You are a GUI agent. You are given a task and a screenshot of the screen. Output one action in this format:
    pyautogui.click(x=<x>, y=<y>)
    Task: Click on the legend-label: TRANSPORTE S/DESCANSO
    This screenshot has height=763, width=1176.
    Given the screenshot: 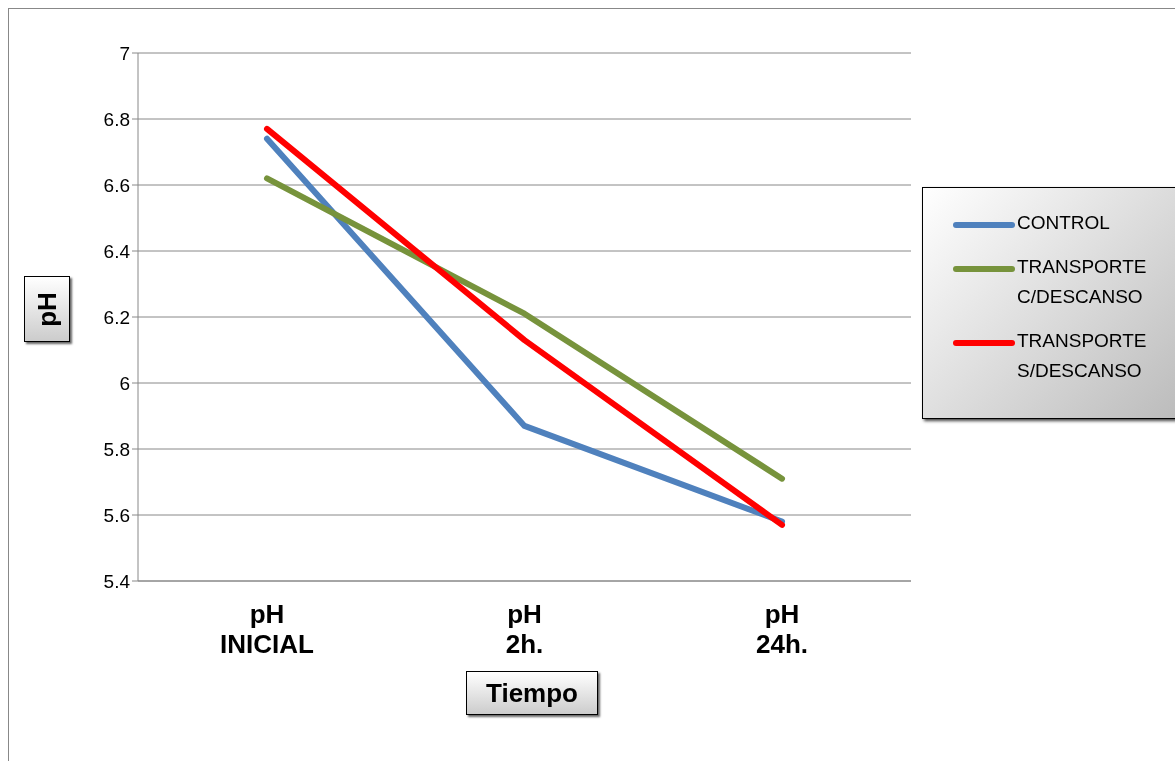 What is the action you would take?
    pyautogui.click(x=1082, y=356)
    